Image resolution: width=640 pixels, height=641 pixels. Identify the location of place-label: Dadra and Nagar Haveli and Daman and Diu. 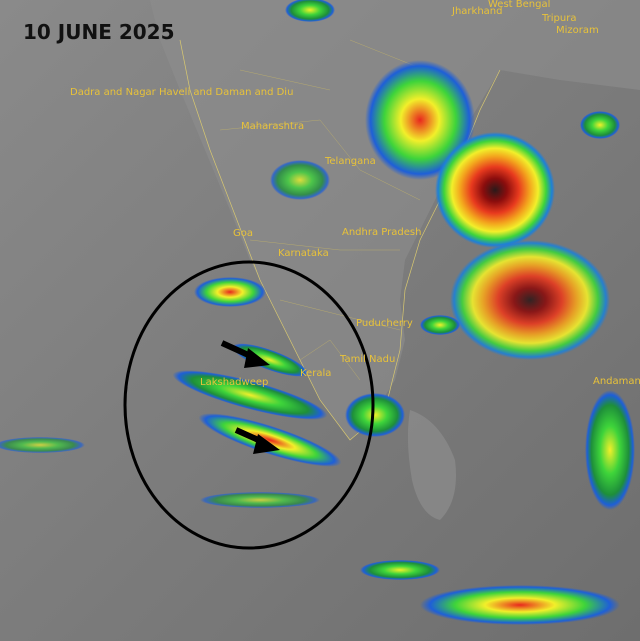
(181, 92).